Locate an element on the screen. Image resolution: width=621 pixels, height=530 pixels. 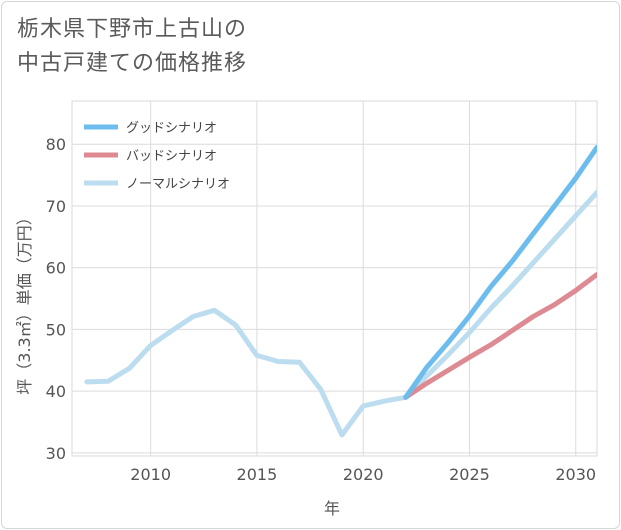
legend-label-bad: バッドシナリオ is located at coordinates (171, 156).